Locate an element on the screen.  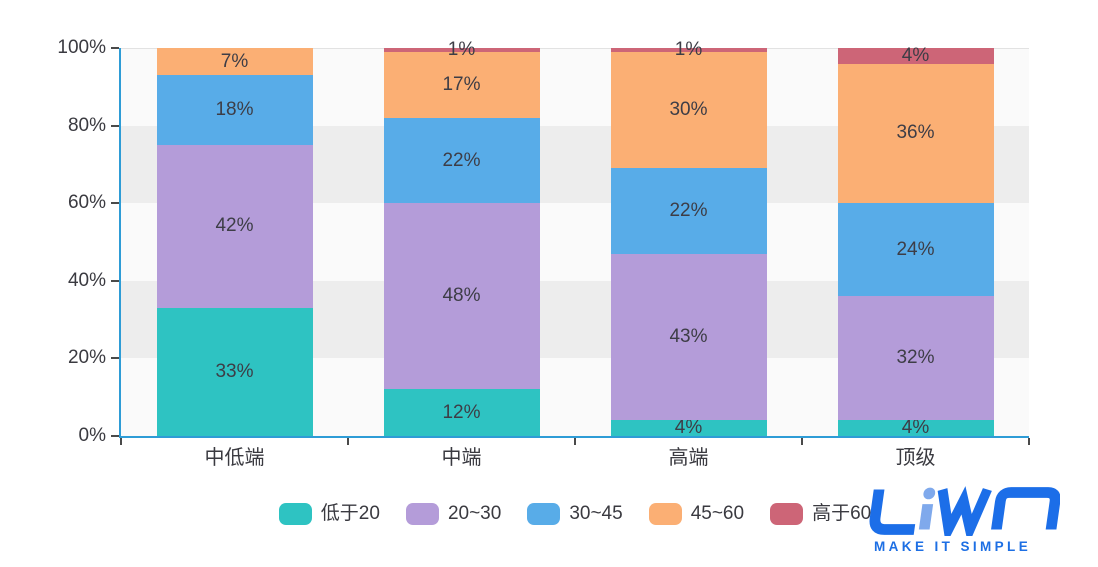
legend-label: 高于60 is located at coordinates (842, 513).